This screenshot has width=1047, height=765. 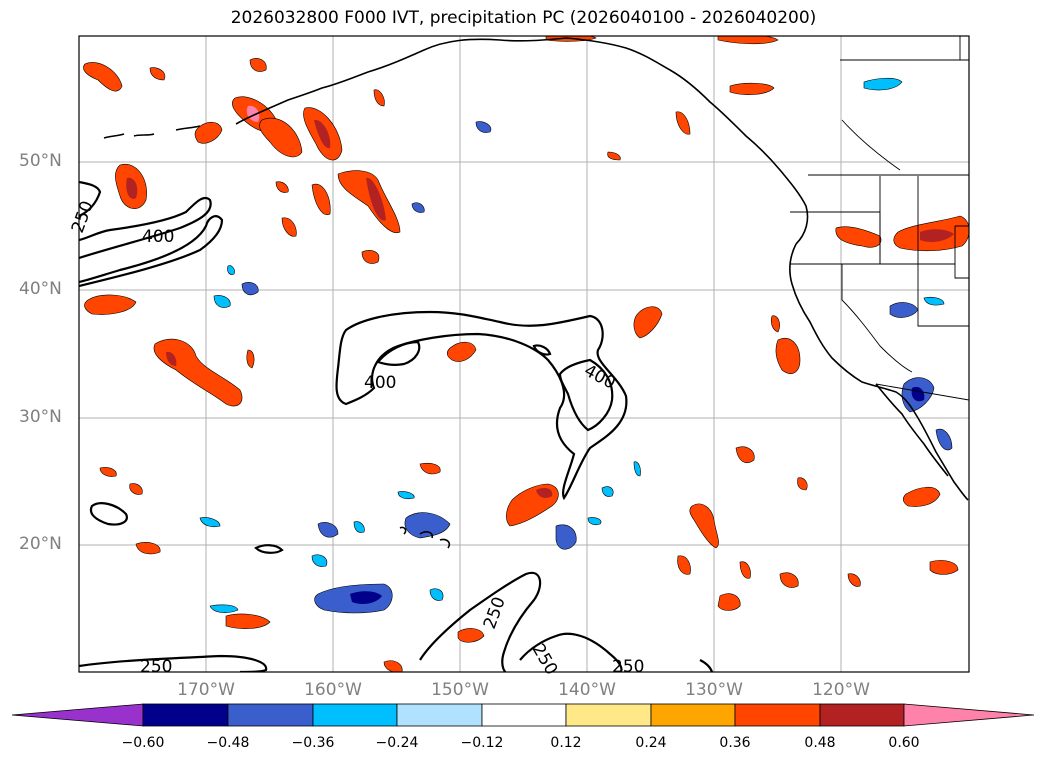 What do you see at coordinates (651, 743) in the screenshot?
I see `colorbar-tick-label: 0.24` at bounding box center [651, 743].